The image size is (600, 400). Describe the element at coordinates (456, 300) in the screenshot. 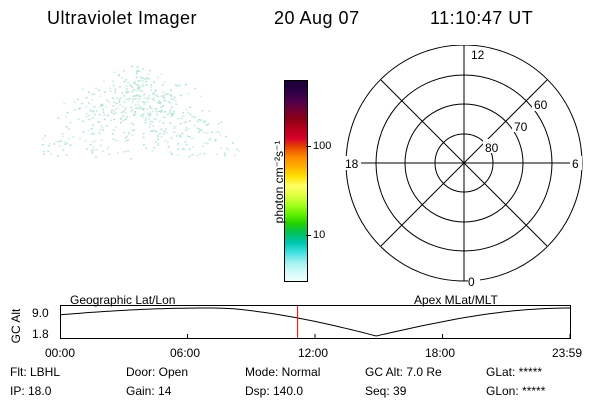

I see `timeline-right-title: Apex MLat/MLT` at that location.